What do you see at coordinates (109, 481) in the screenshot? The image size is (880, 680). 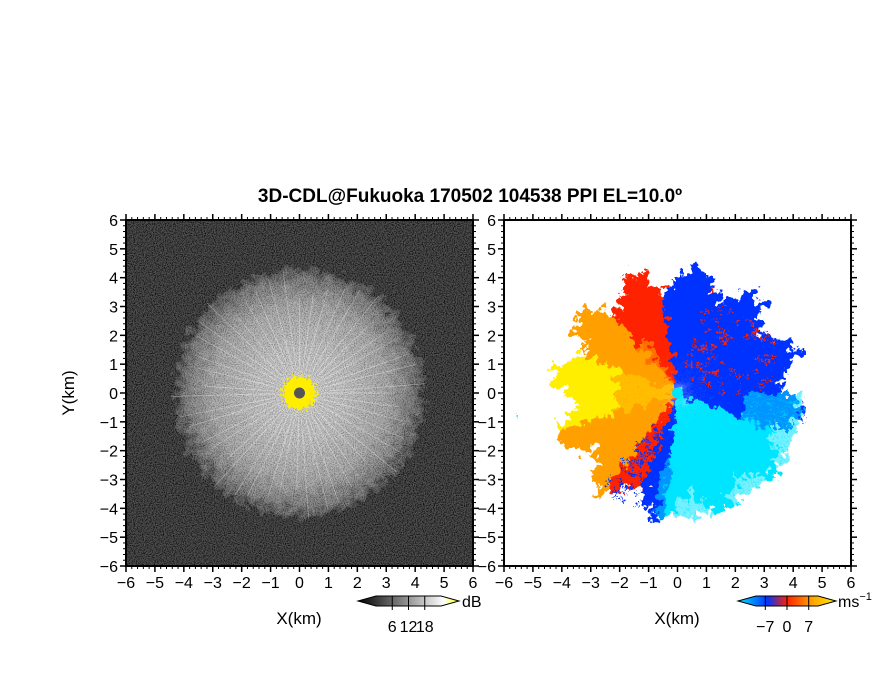 I see `reflectivity-y-tick-label: −3` at bounding box center [109, 481].